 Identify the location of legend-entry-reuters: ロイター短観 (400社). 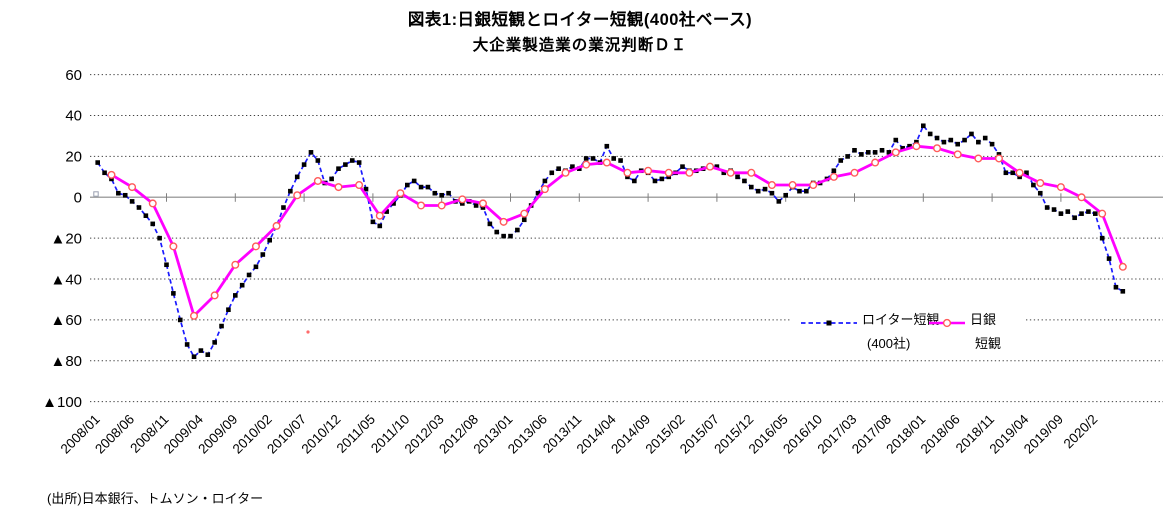
(869, 331).